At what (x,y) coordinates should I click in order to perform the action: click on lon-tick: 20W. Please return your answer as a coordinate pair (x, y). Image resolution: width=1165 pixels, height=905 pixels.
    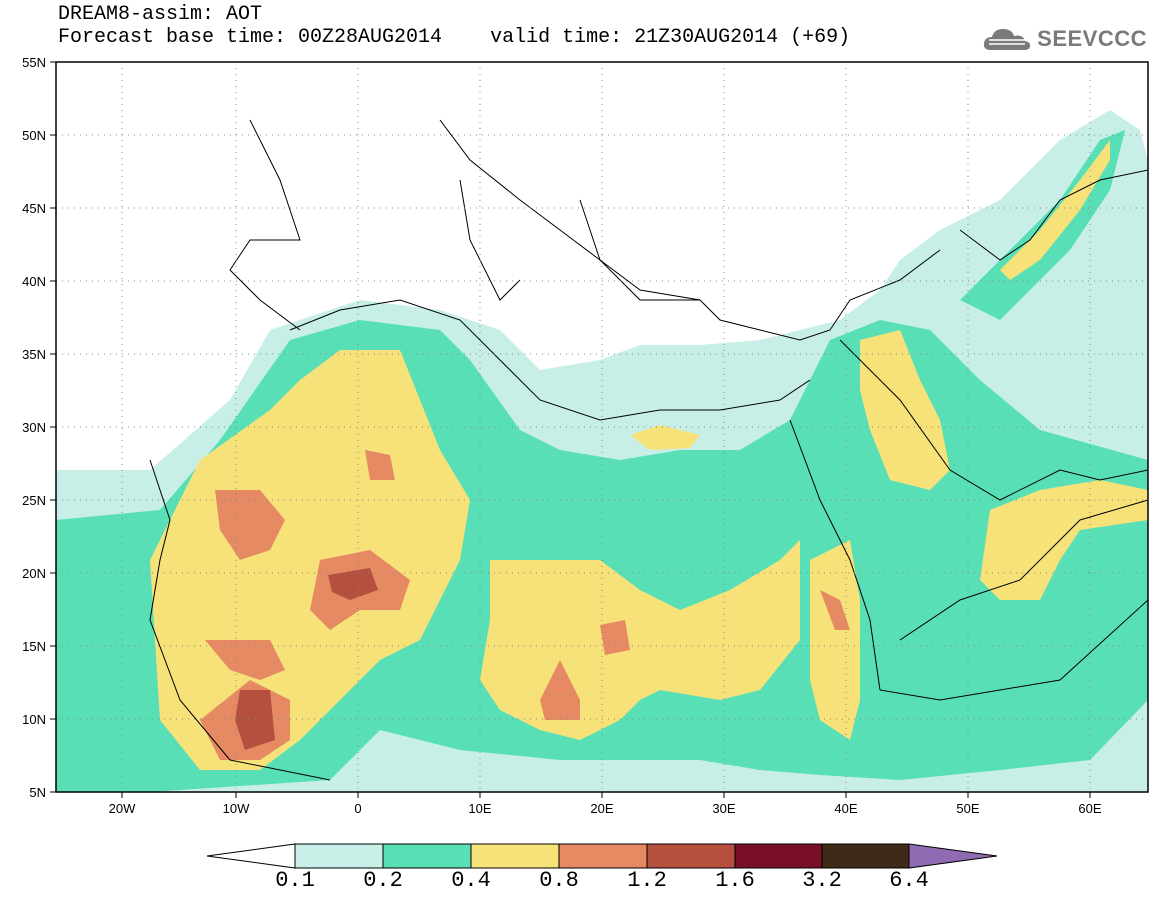
    Looking at the image, I should click on (122, 808).